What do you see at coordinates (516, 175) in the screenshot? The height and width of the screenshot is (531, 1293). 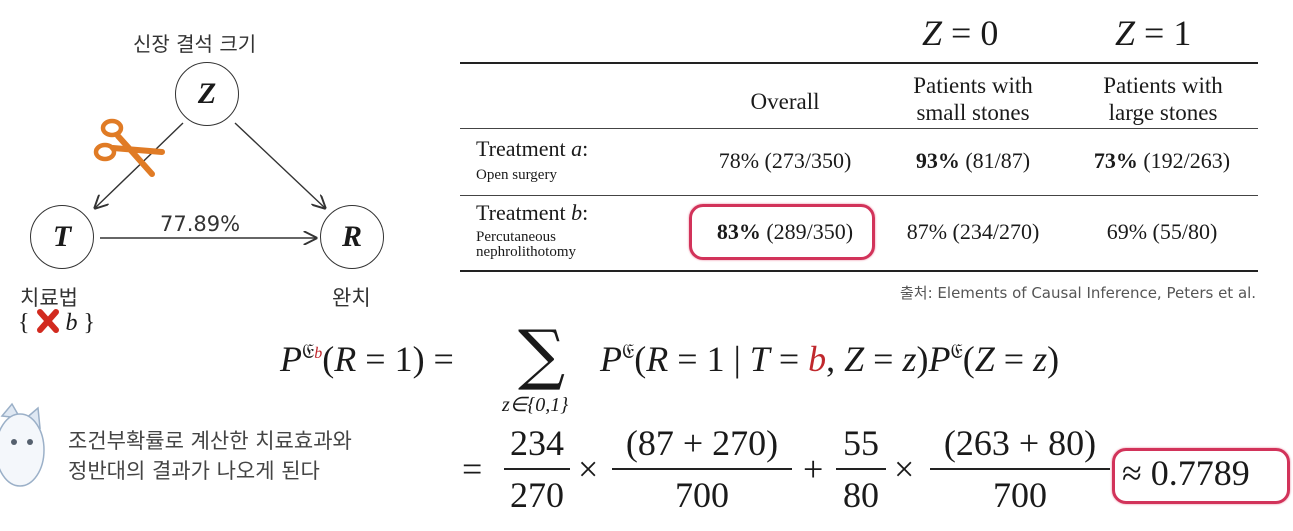 I see `row-a-sublabel: Open surgery` at bounding box center [516, 175].